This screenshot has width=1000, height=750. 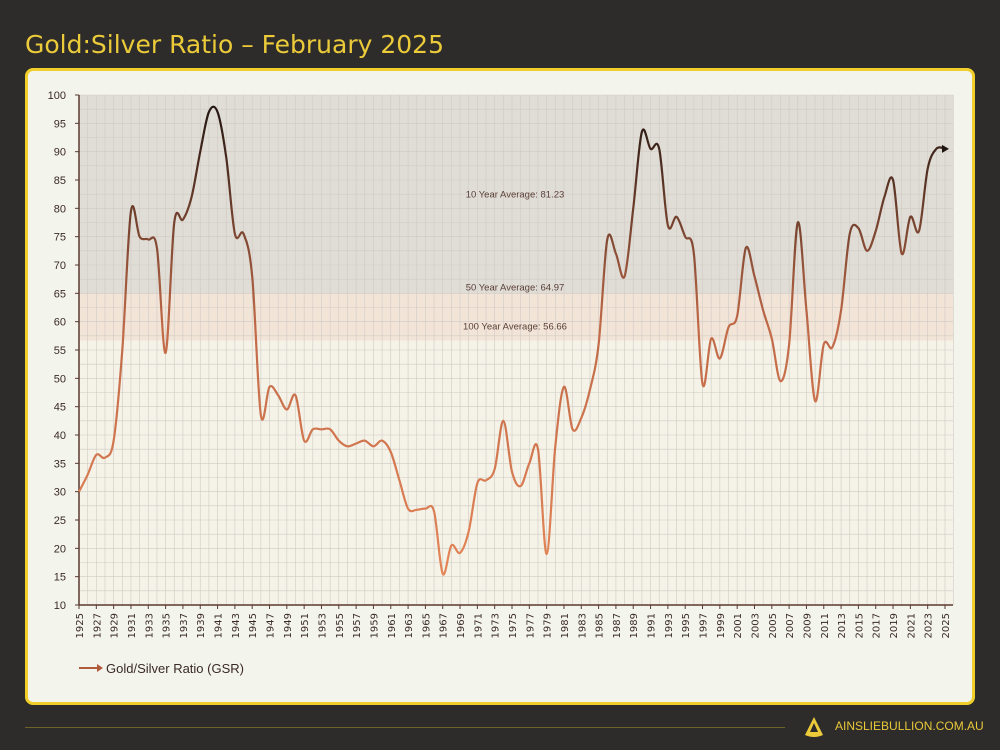 I want to click on y-tick-label: 45, so click(x=60, y=408).